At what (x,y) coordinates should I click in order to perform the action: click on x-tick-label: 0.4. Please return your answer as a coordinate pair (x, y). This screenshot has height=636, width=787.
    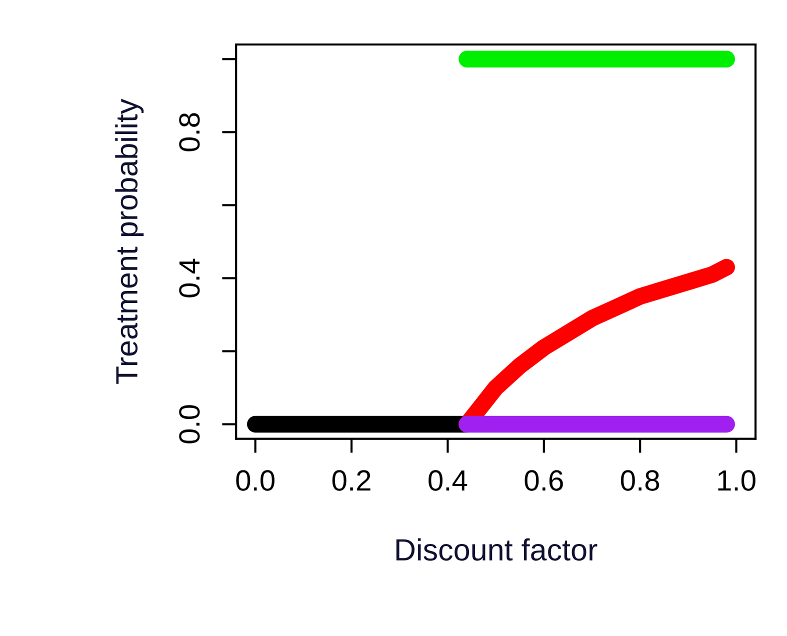
    Looking at the image, I should click on (448, 480).